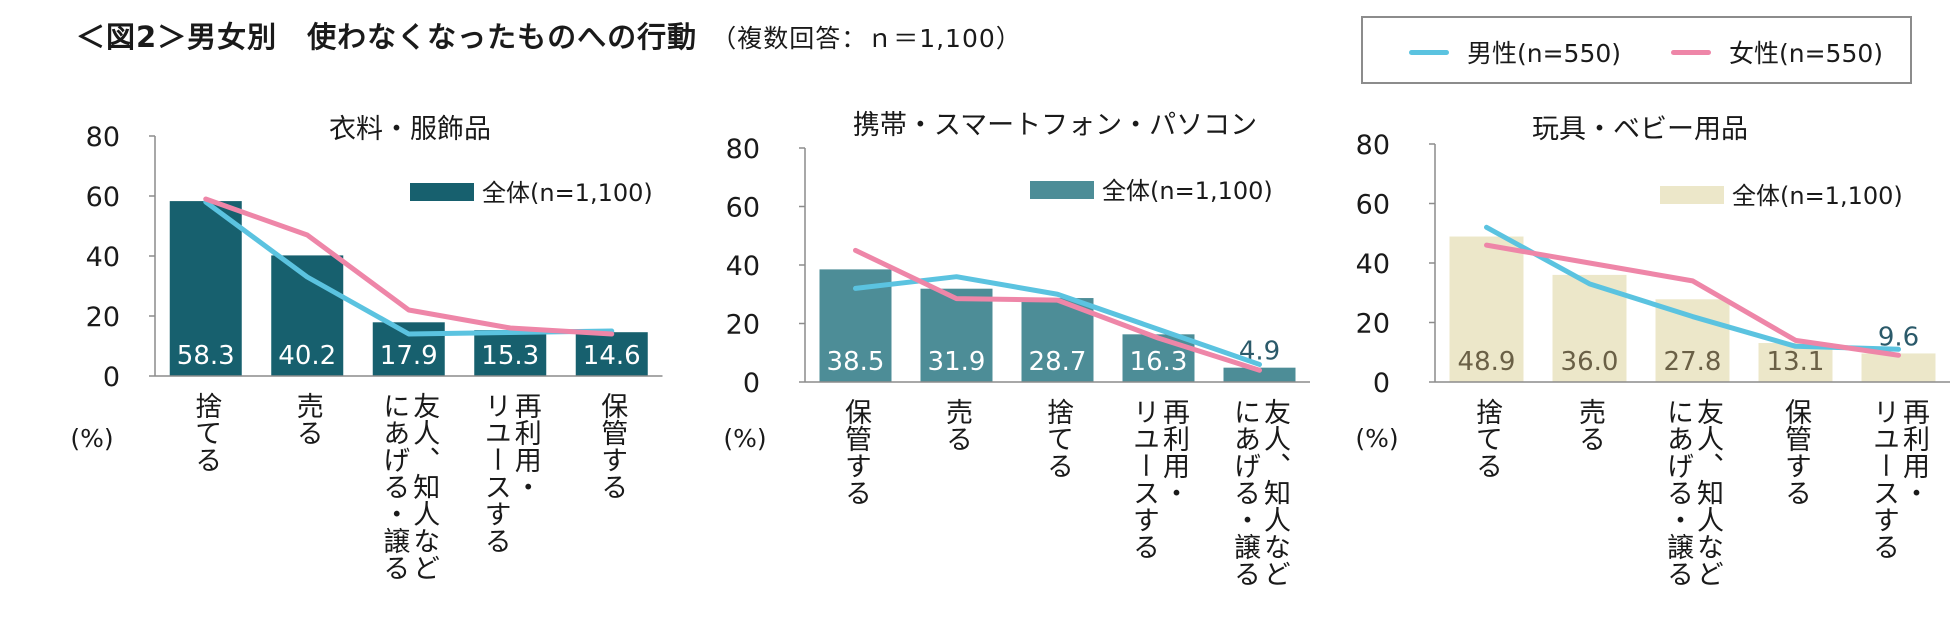 The width and height of the screenshot is (1950, 622). What do you see at coordinates (91, 438) in the screenshot?
I see `chart1-y-unit-label: (%)` at bounding box center [91, 438].